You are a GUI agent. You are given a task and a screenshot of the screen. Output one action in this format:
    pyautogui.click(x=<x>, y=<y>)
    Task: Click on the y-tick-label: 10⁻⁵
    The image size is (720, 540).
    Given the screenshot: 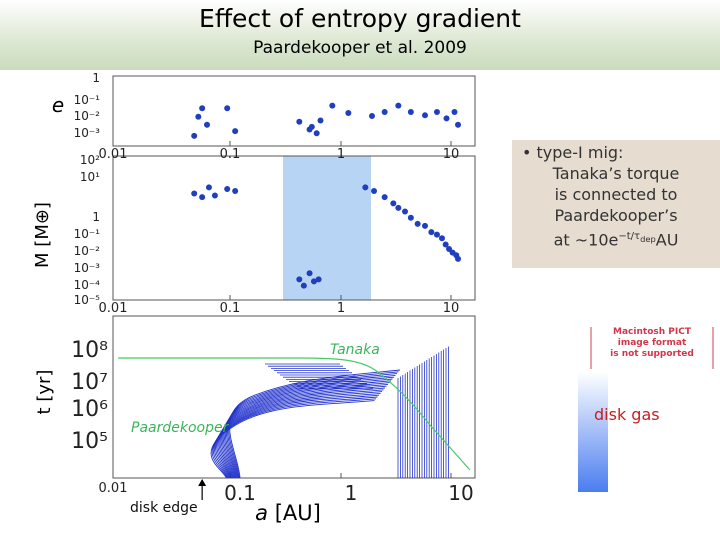 What is the action you would take?
    pyautogui.click(x=87, y=300)
    